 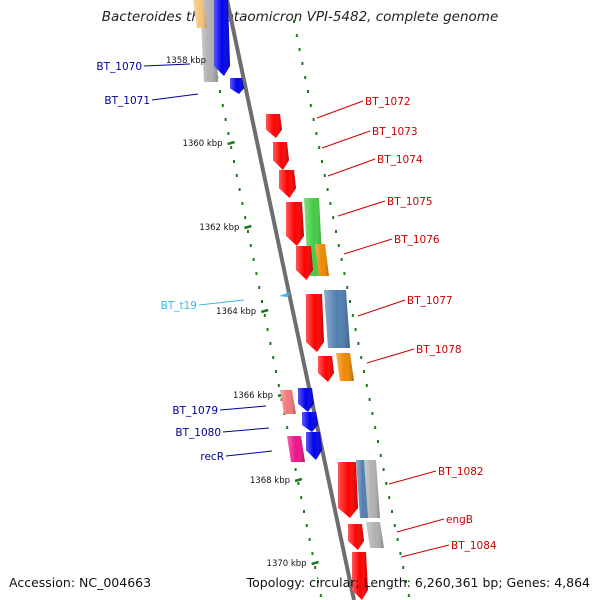 What do you see at coordinates (288, 402) in the screenshot?
I see `gene-pink-1079-shading` at bounding box center [288, 402].